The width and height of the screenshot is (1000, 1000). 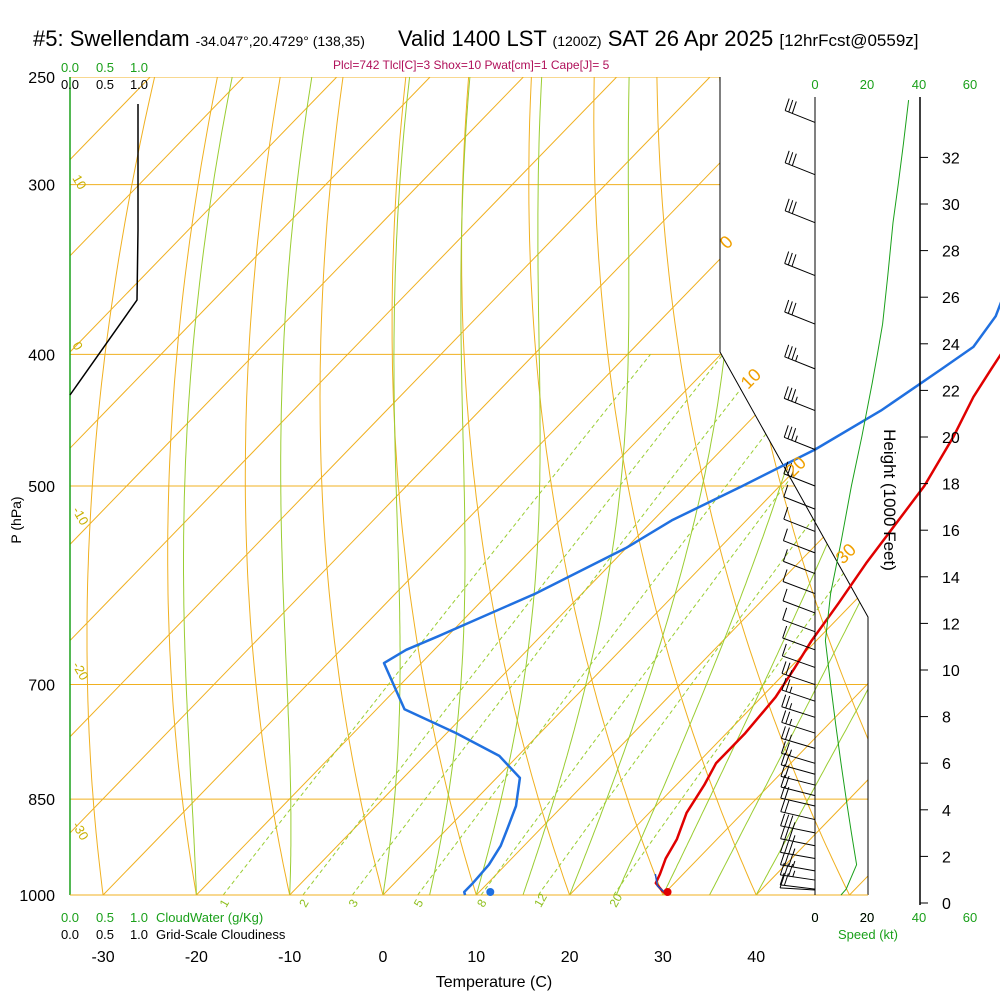 I want to click on valid-lst: Valid 1400 LST, so click(x=472, y=38).